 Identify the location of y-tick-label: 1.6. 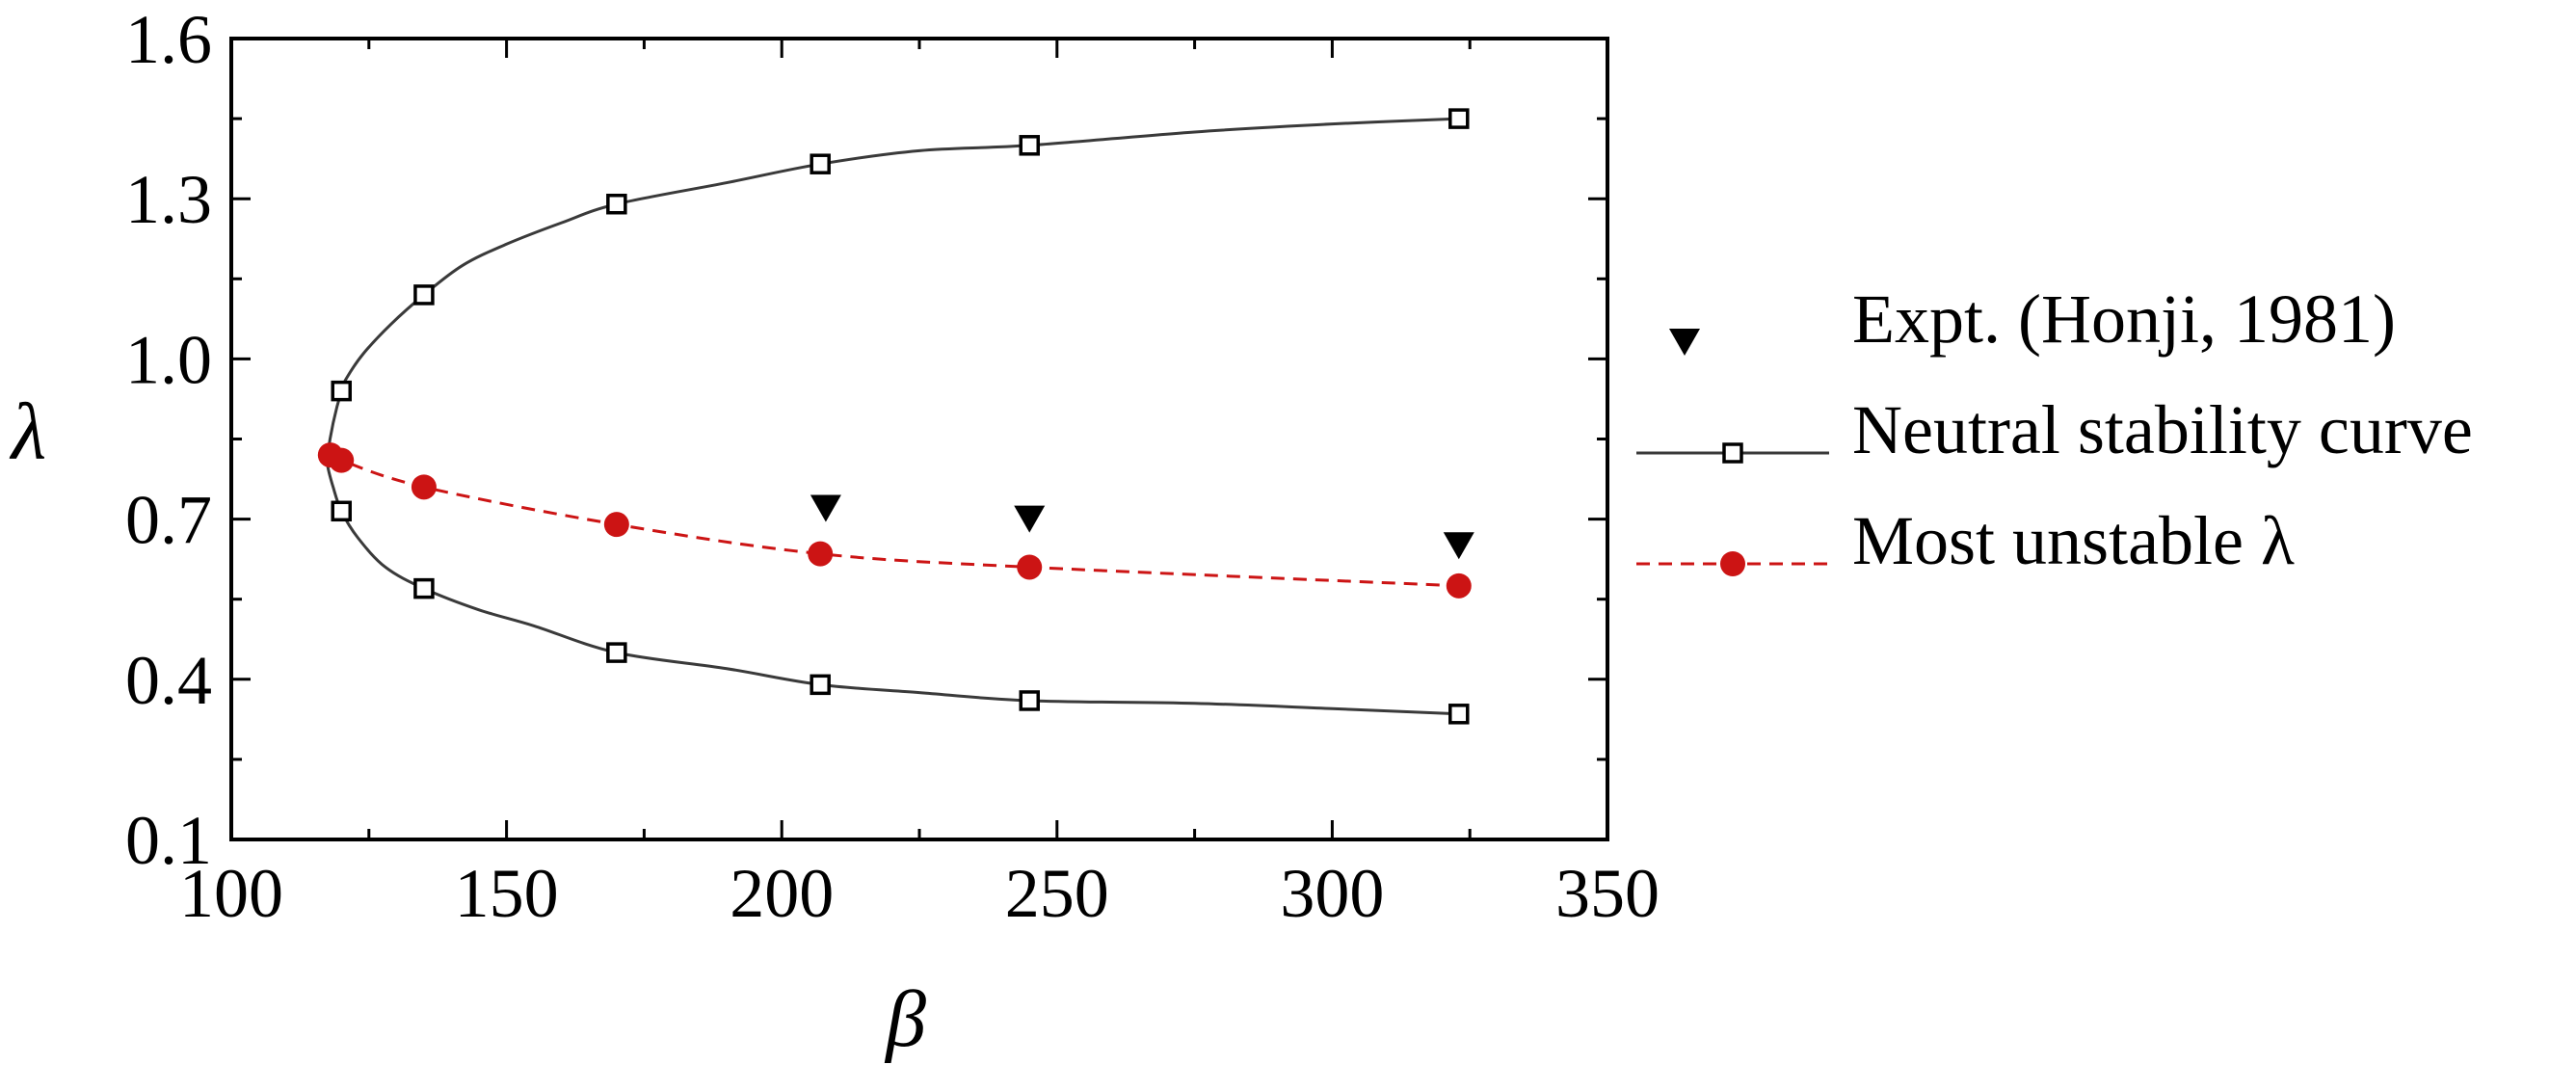
(168, 40).